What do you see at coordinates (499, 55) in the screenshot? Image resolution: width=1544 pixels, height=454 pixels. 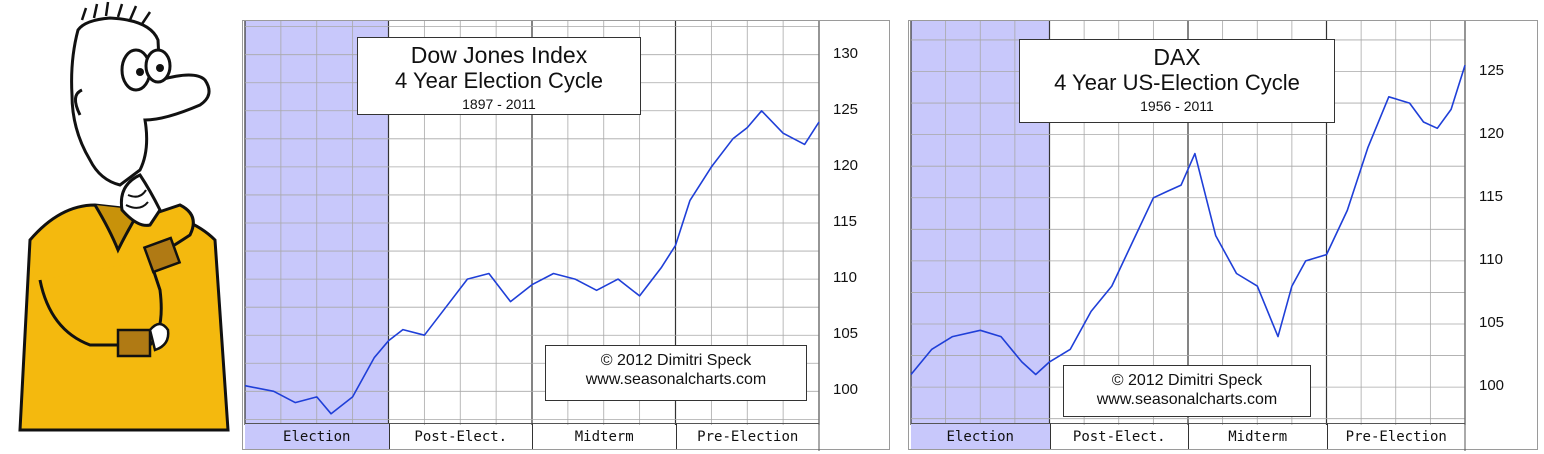 I see `chart-title: Dow Jones Index` at bounding box center [499, 55].